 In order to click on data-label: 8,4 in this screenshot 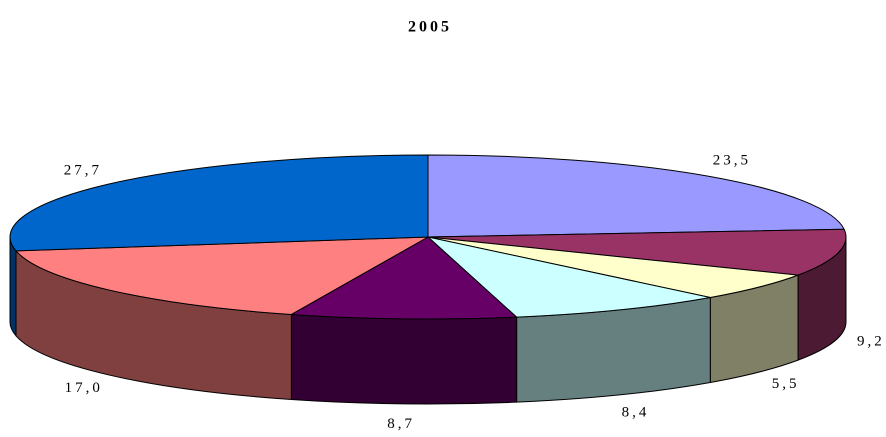, I will do `click(636, 412)`.